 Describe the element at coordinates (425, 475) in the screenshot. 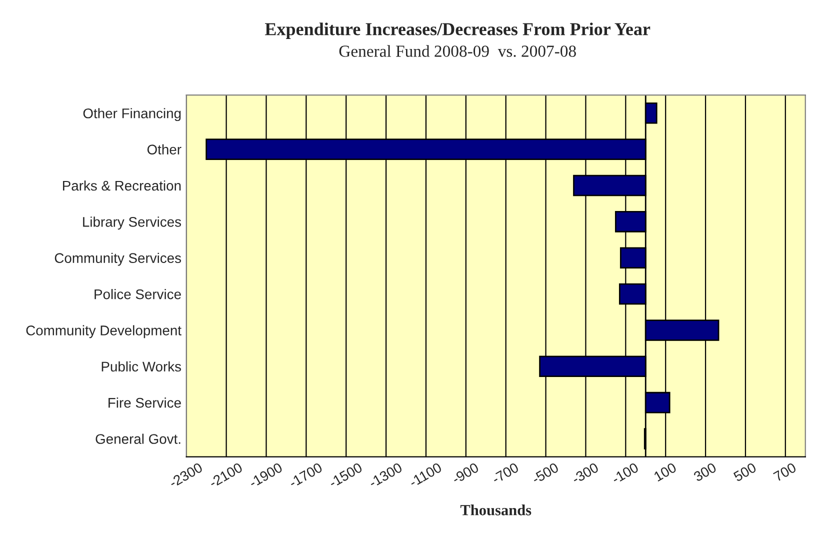

I see `x-tick-label: -1100` at that location.